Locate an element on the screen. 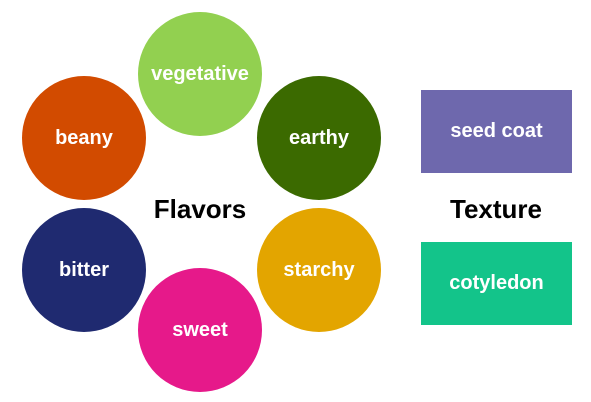 The image size is (591, 402). flavor-label-earthy: earthy is located at coordinates (319, 138).